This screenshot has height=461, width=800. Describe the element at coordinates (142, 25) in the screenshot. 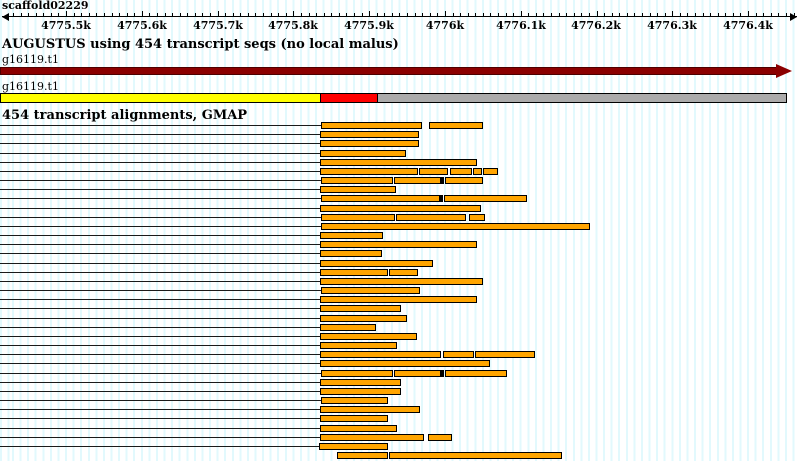

I see `ruler-tick-label: 4775.6k` at that location.